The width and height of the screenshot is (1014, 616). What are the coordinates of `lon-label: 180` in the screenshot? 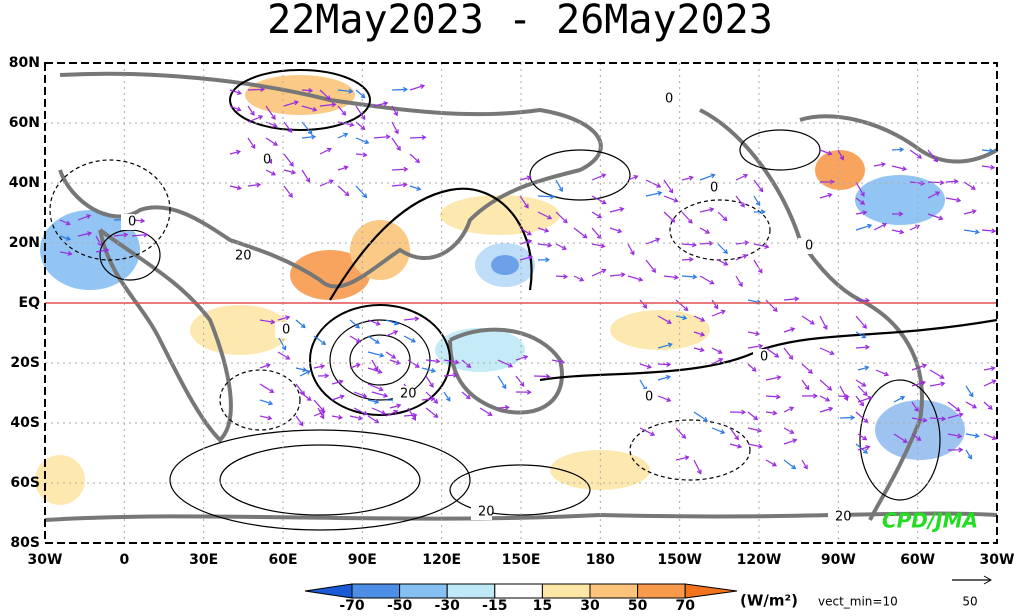 It's located at (600, 560).